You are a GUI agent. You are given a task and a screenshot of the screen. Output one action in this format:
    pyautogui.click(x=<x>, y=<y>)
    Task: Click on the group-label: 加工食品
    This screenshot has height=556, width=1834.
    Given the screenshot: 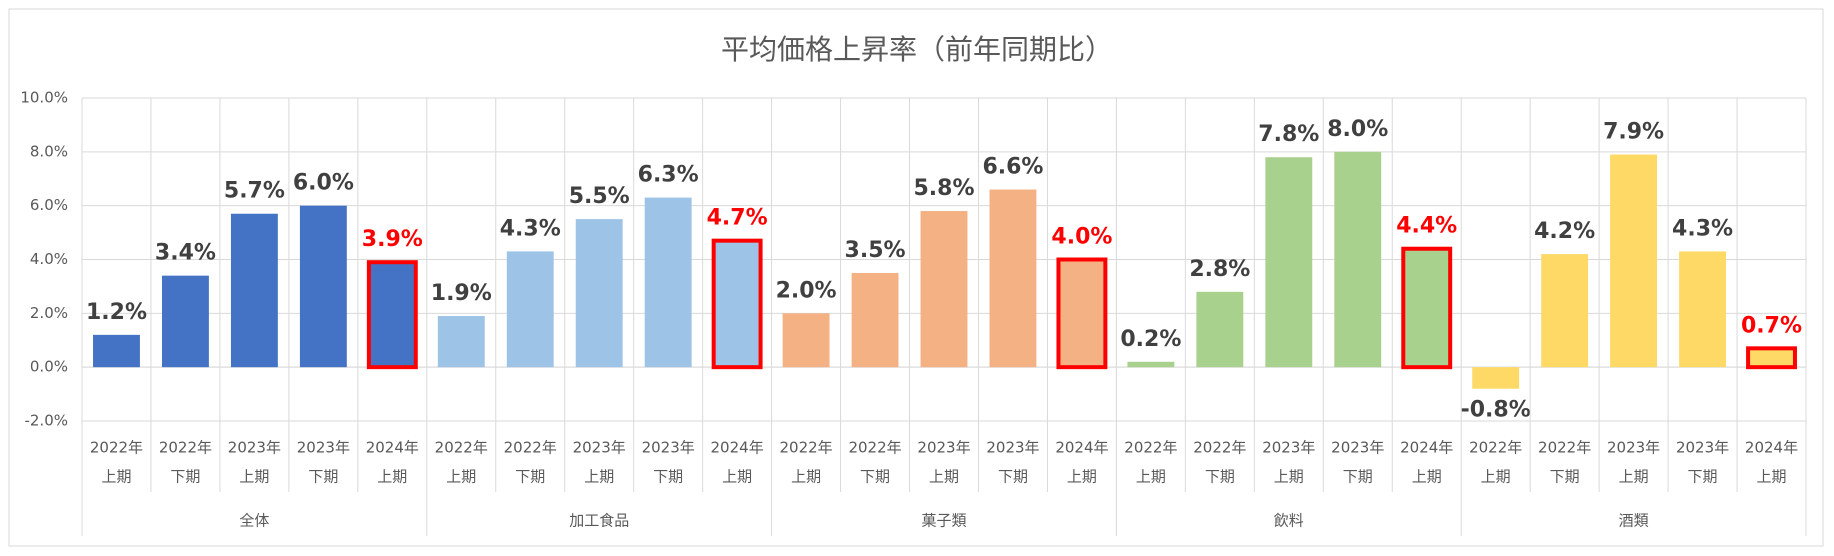 What is the action you would take?
    pyautogui.click(x=599, y=521)
    